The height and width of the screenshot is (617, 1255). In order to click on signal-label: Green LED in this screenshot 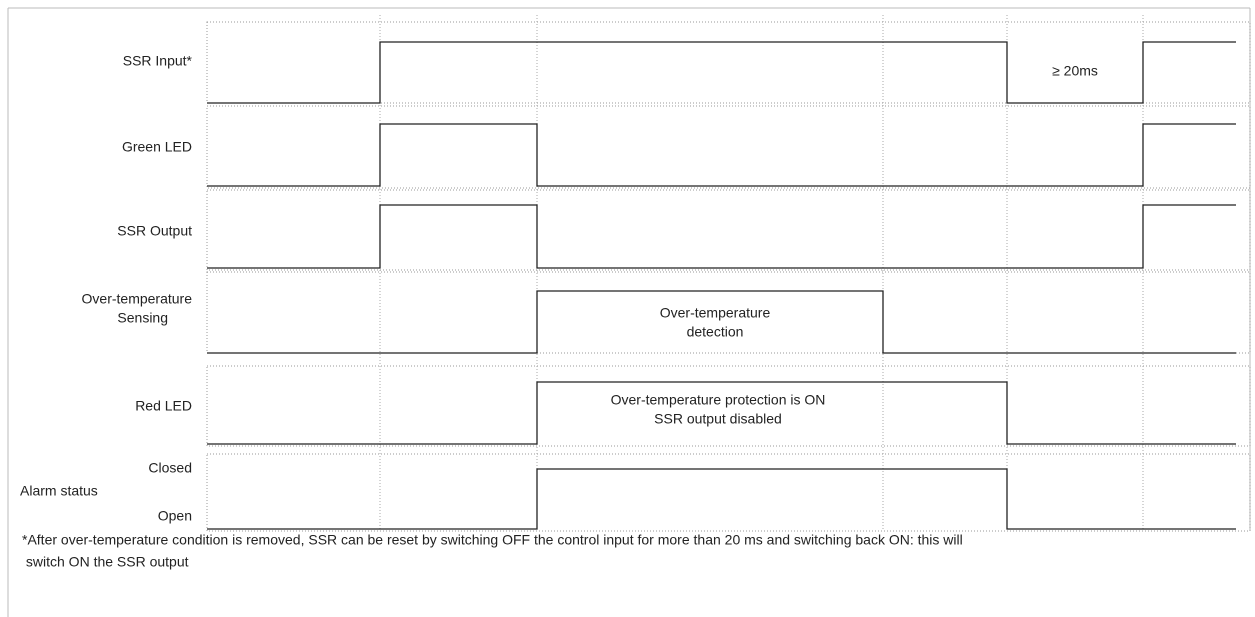, I will do `click(157, 147)`.